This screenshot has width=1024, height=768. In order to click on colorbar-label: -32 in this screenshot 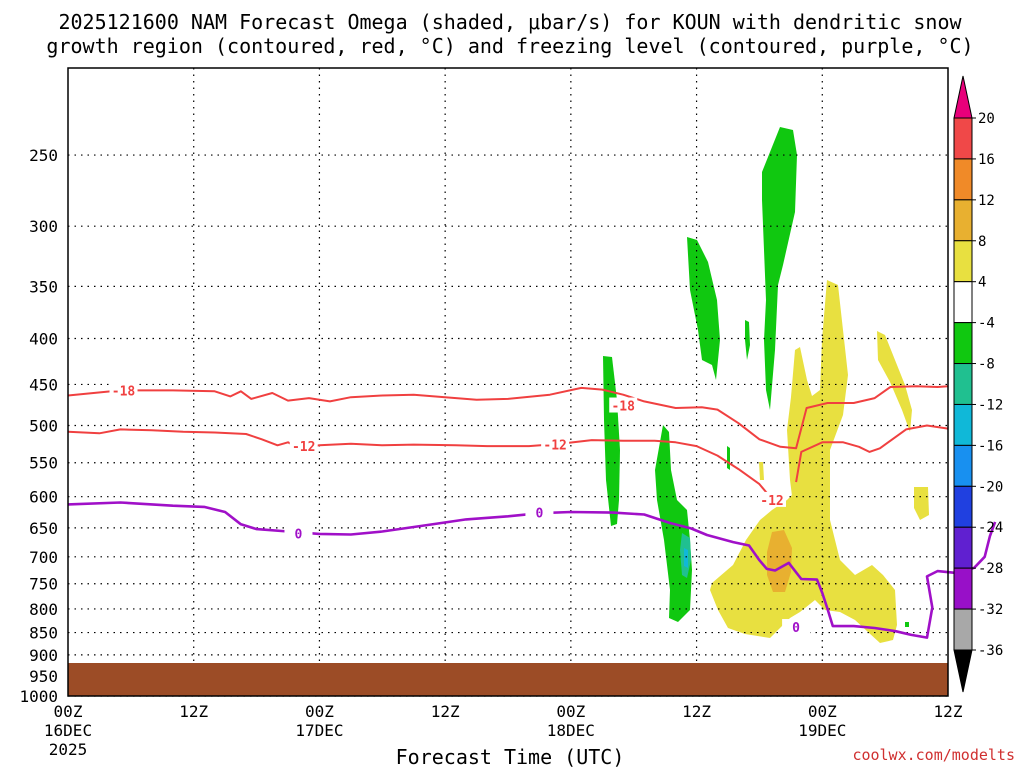, I will do `click(990, 610)`.